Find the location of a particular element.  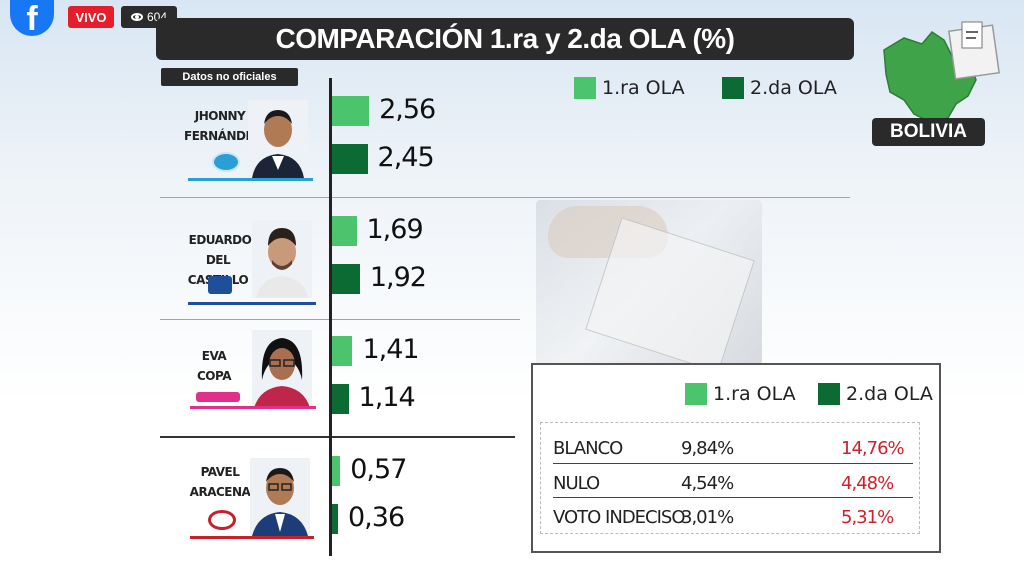

panel-legend-first: 1.ra OLA is located at coordinates (740, 394).